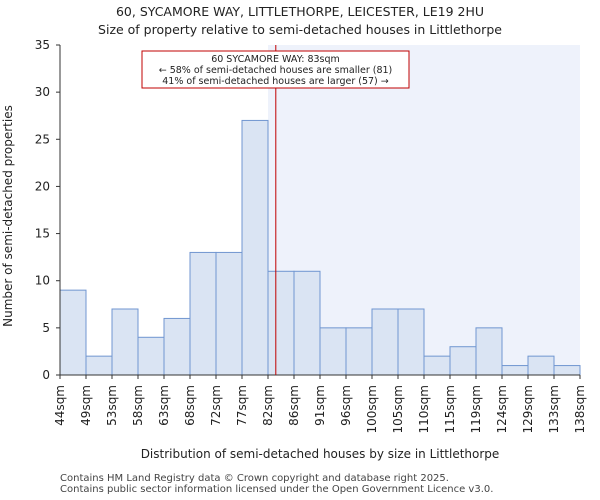 This screenshot has height=500, width=600. I want to click on y-axis-label: Number of semi-detached properties, so click(8, 216).